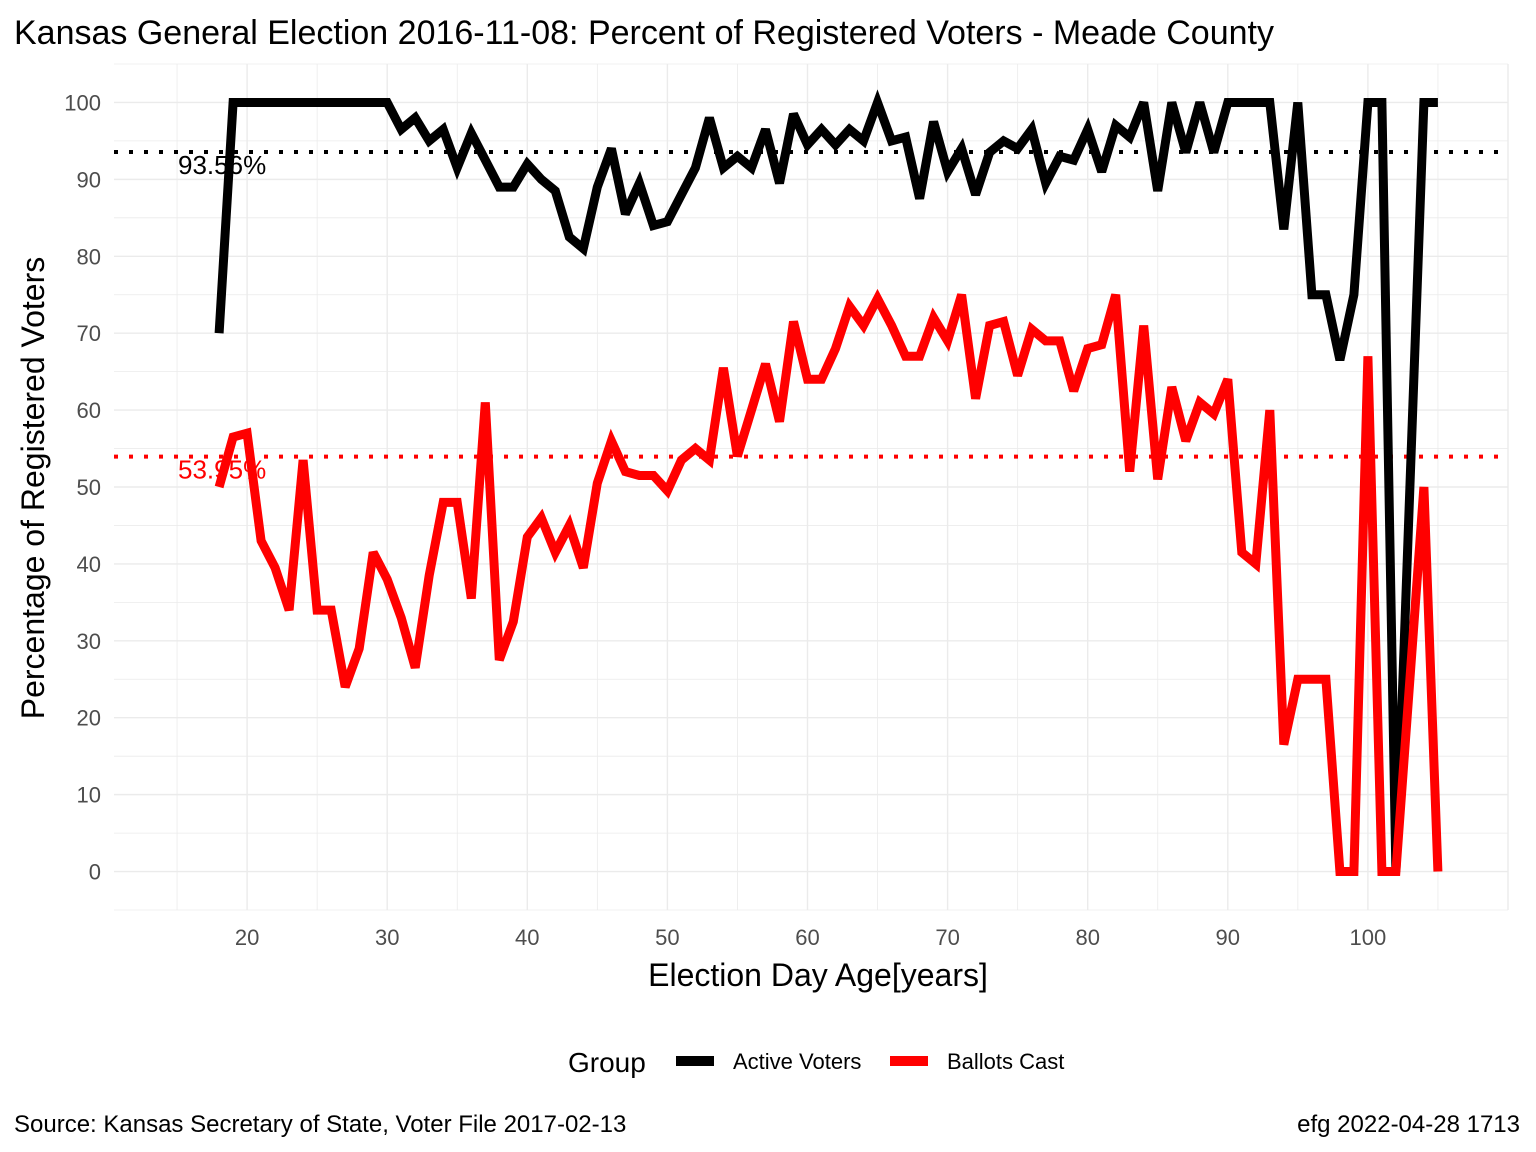  Describe the element at coordinates (527, 937) in the screenshot. I see `x-tick-label: 40` at that location.